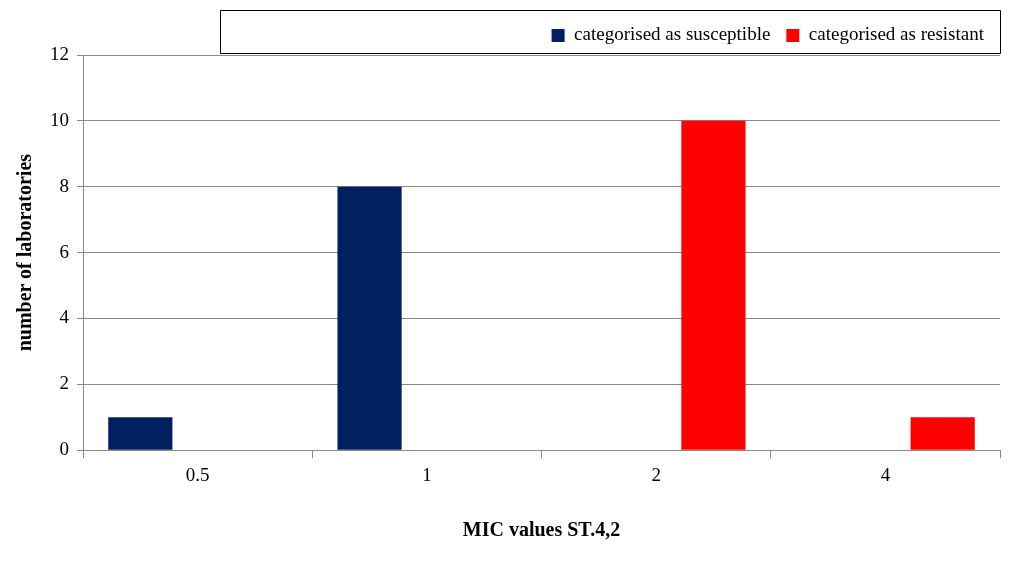 The image size is (1010, 567). What do you see at coordinates (59, 119) in the screenshot?
I see `y-tick-label: 10` at bounding box center [59, 119].